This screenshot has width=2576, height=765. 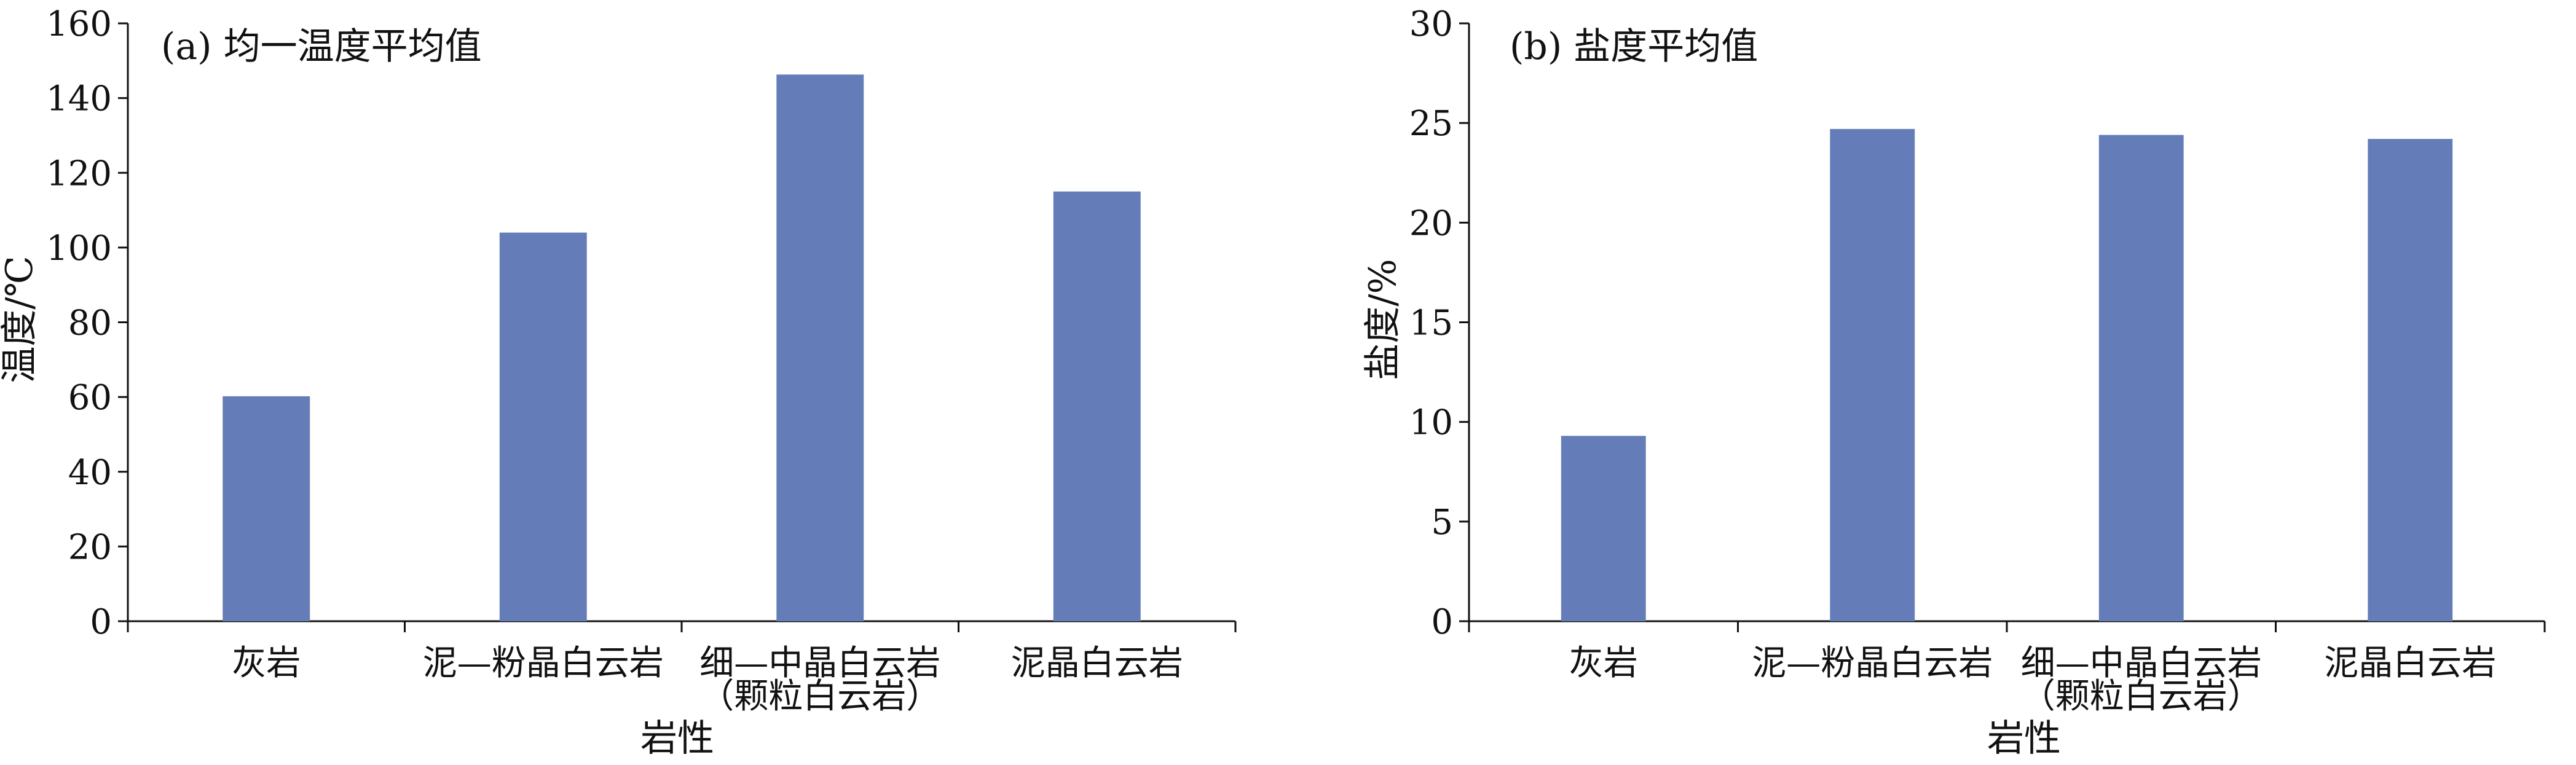 I want to click on y-tick-label: 10, so click(x=1431, y=423).